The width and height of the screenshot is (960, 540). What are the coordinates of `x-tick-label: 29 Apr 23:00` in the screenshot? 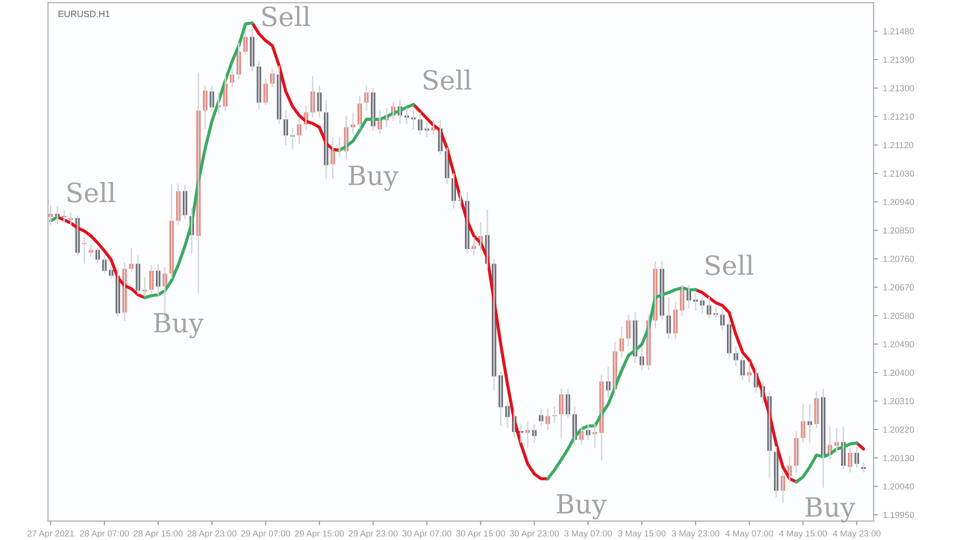 It's located at (373, 534).